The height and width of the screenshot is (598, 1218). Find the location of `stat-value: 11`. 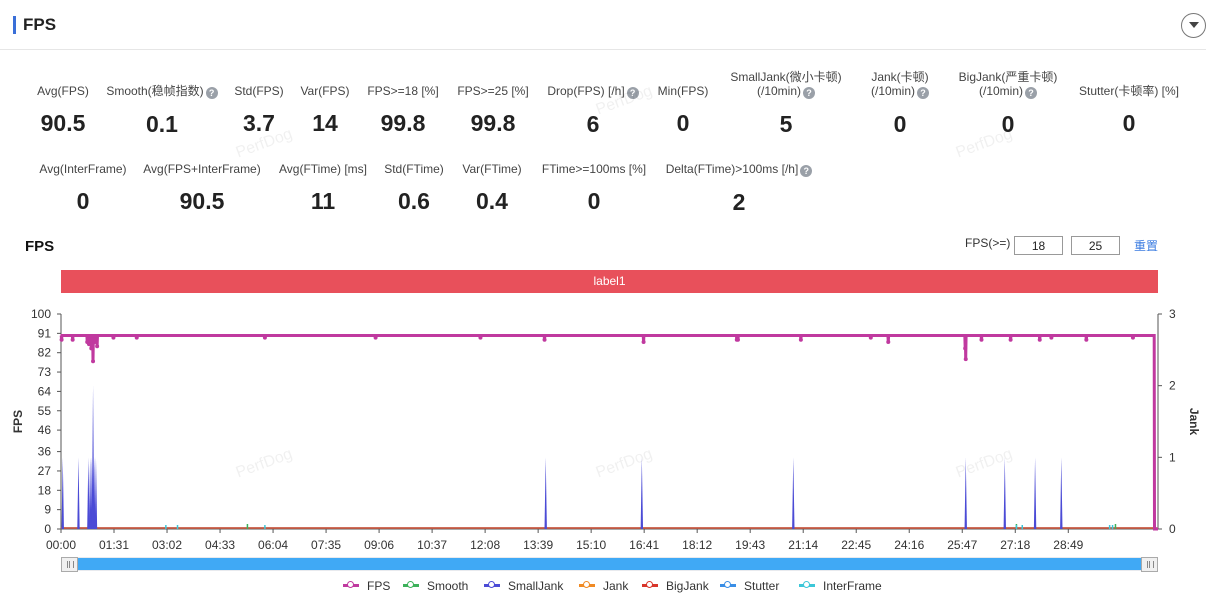

stat-value: 11 is located at coordinates (323, 201).